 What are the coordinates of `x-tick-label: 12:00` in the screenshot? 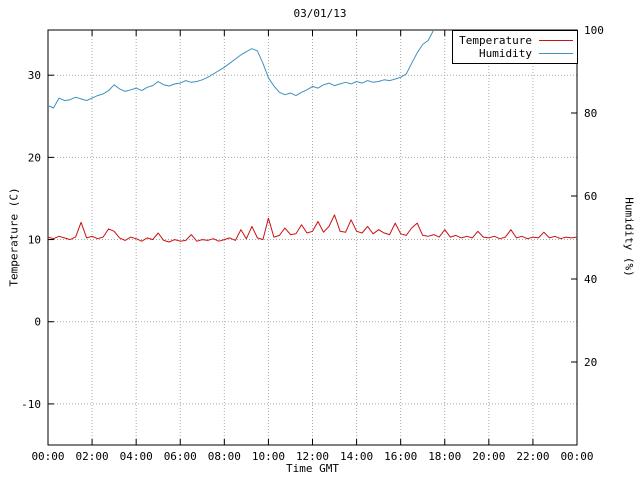 It's located at (312, 456).